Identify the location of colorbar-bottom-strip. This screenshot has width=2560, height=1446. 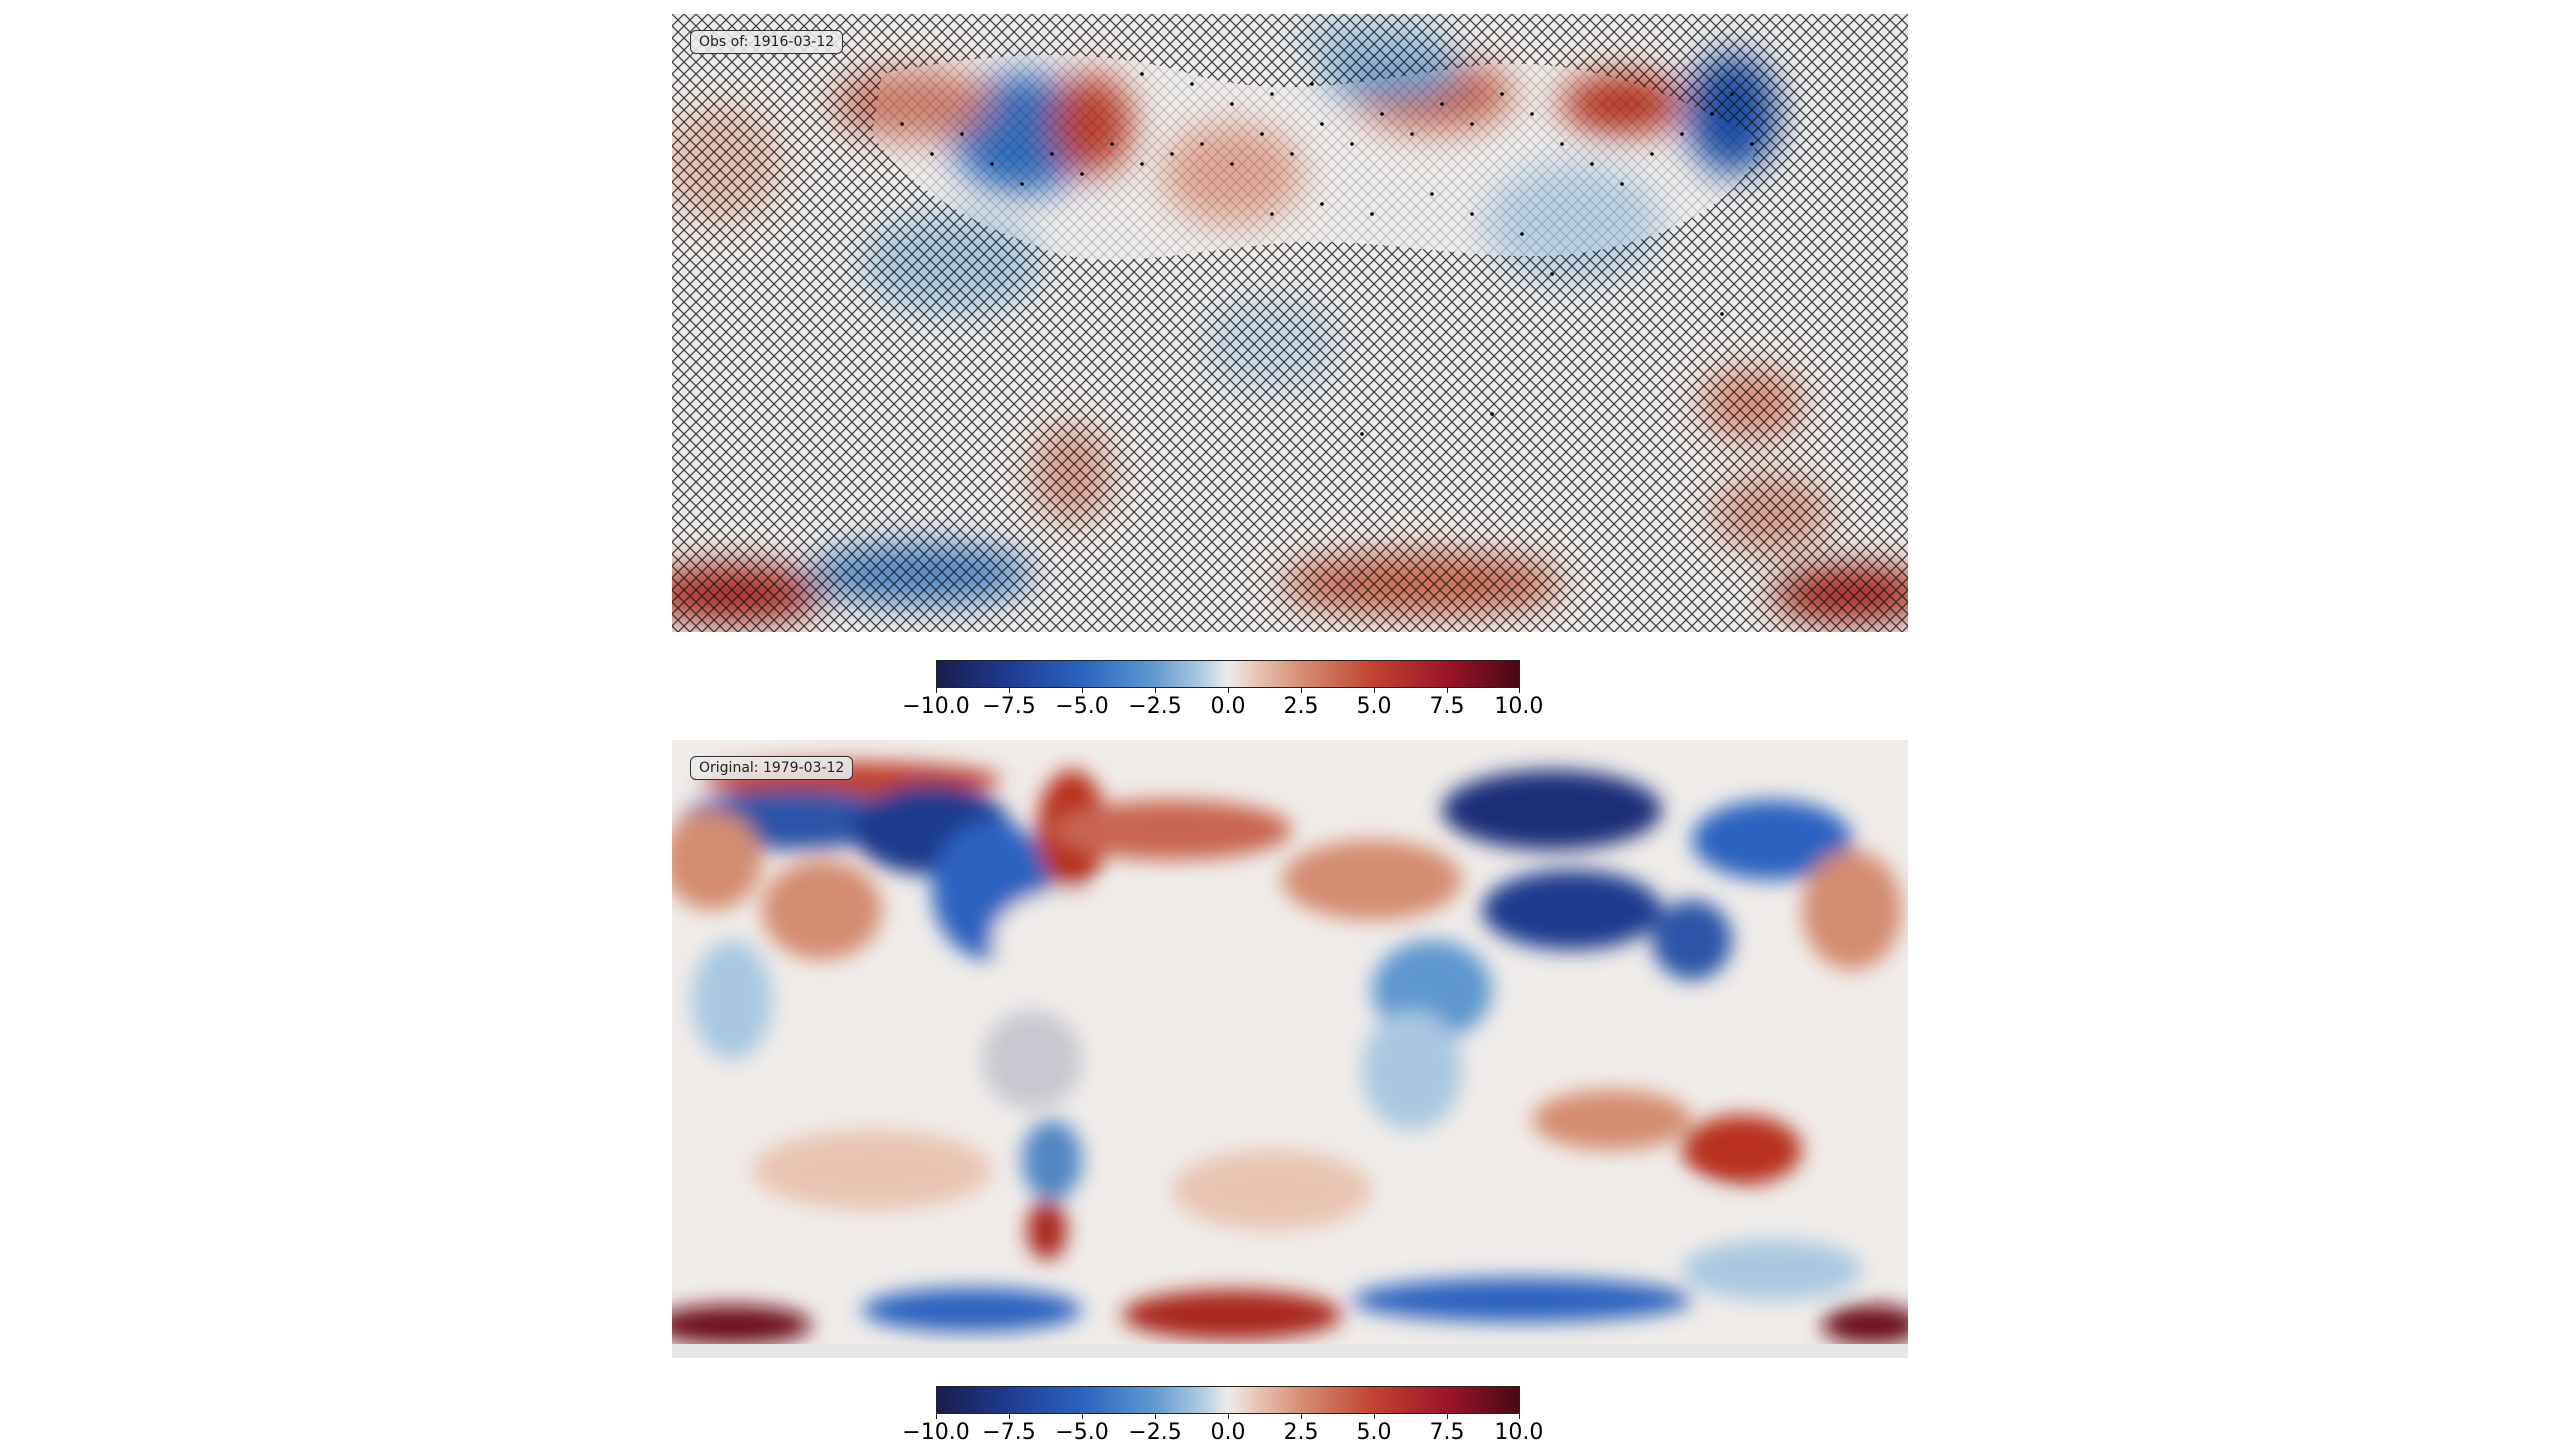
(1228, 1400).